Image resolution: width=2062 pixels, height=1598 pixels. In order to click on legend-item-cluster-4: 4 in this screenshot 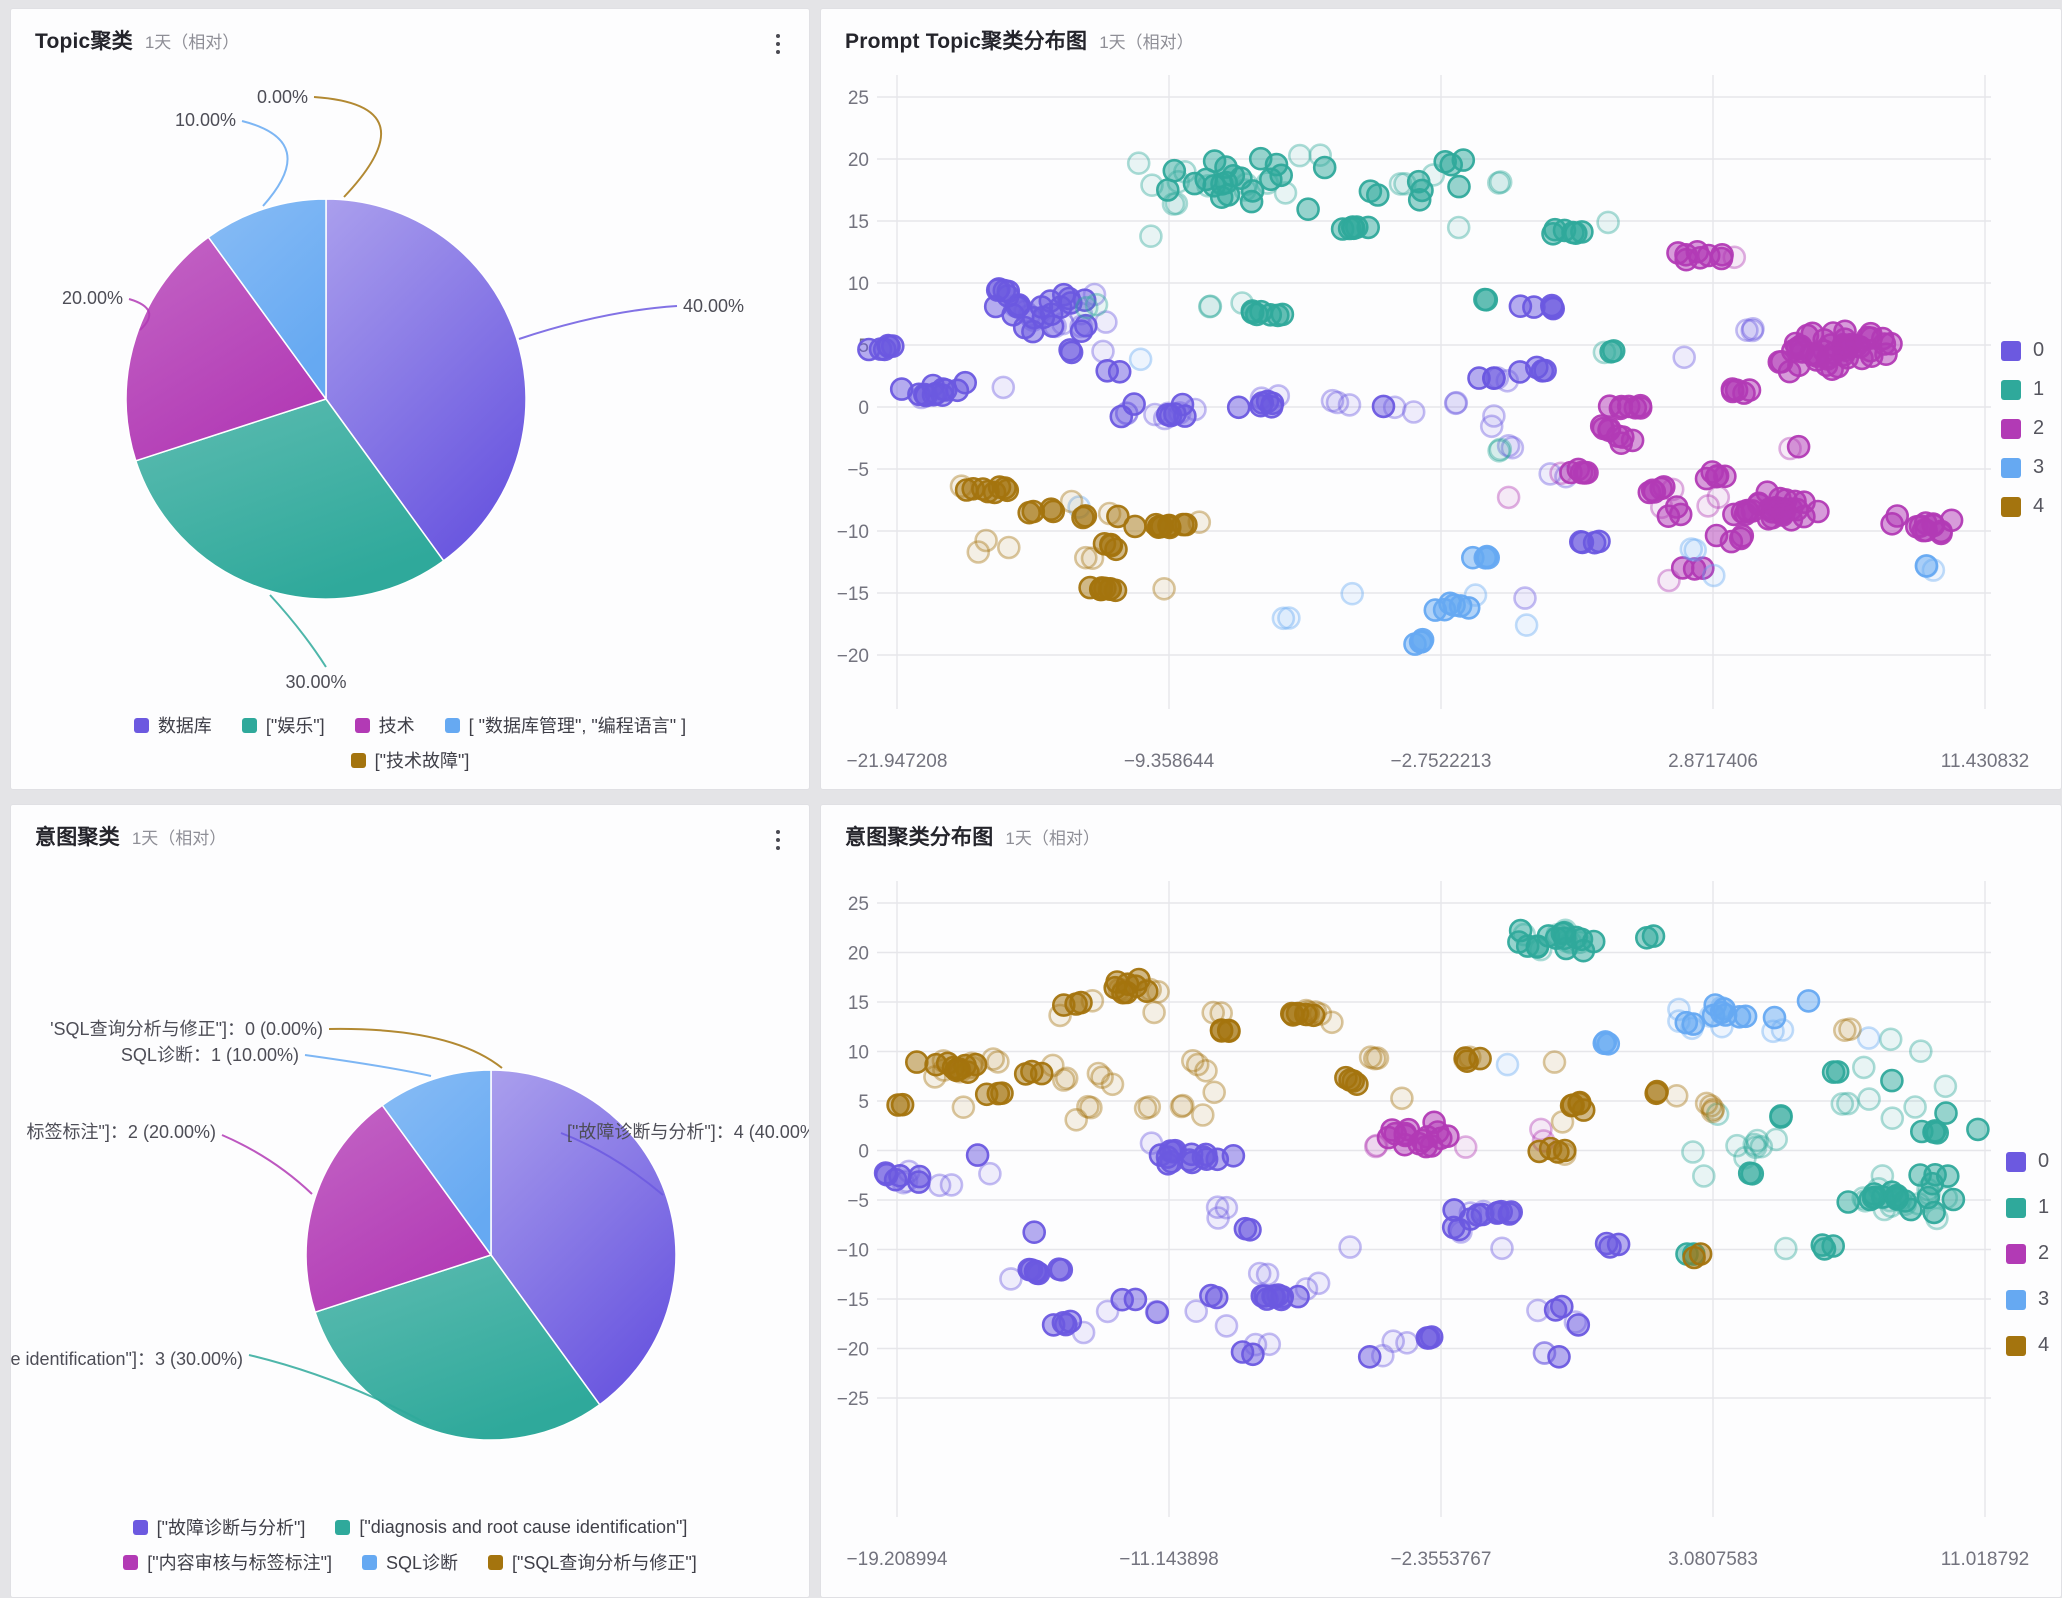, I will do `click(2027, 1345)`.